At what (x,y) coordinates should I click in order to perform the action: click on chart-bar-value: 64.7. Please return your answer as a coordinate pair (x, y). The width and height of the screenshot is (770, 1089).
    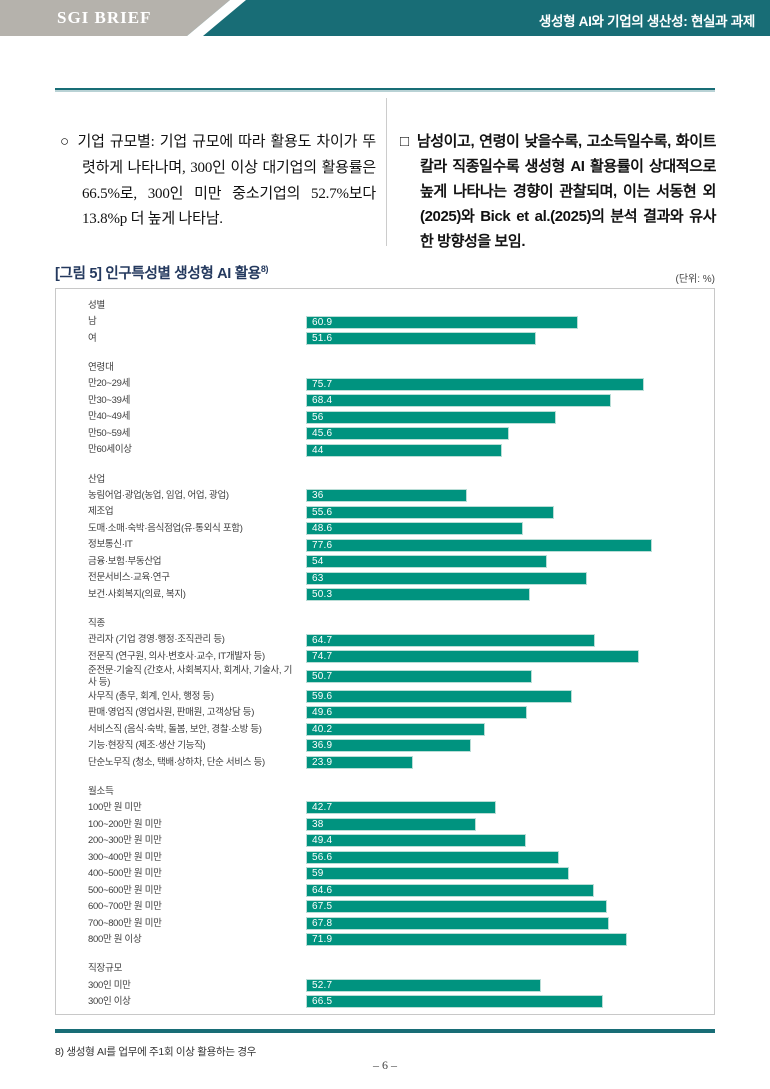
    Looking at the image, I should click on (322, 640).